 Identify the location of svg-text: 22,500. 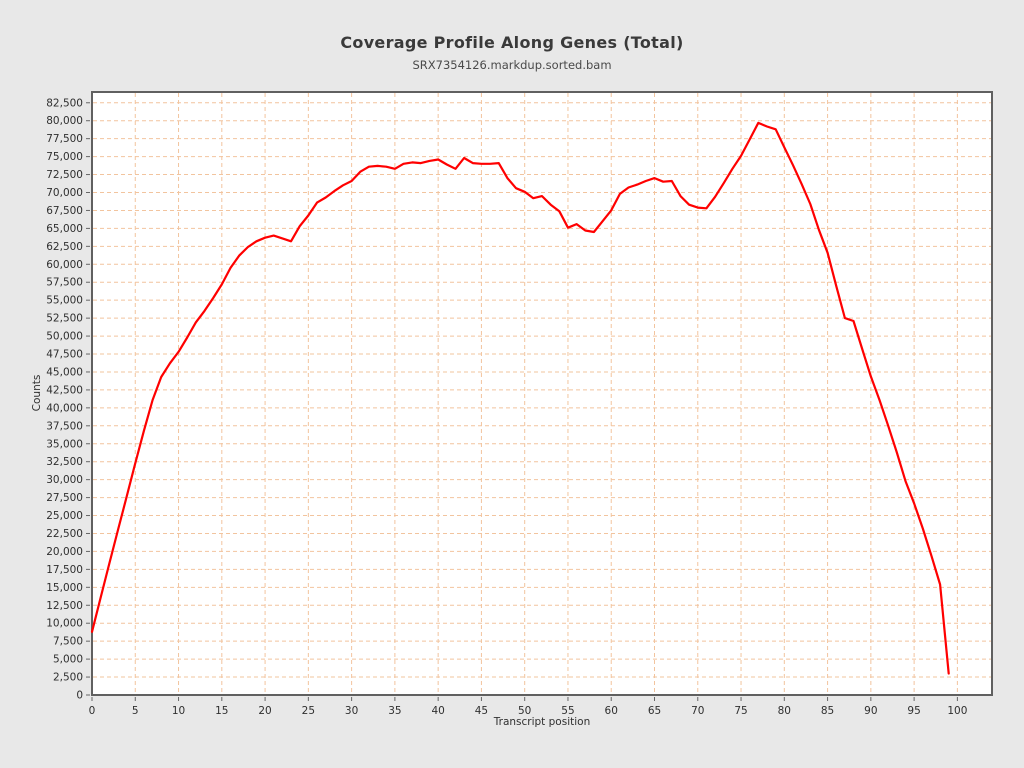
(64, 534).